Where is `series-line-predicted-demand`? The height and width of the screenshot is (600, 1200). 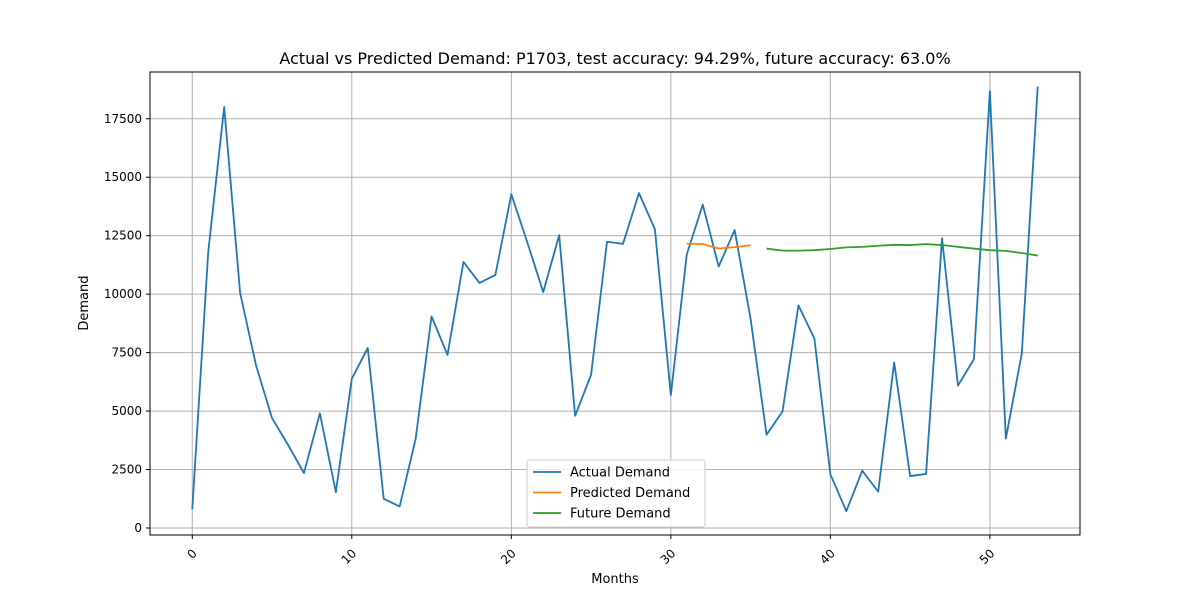 series-line-predicted-demand is located at coordinates (718, 246).